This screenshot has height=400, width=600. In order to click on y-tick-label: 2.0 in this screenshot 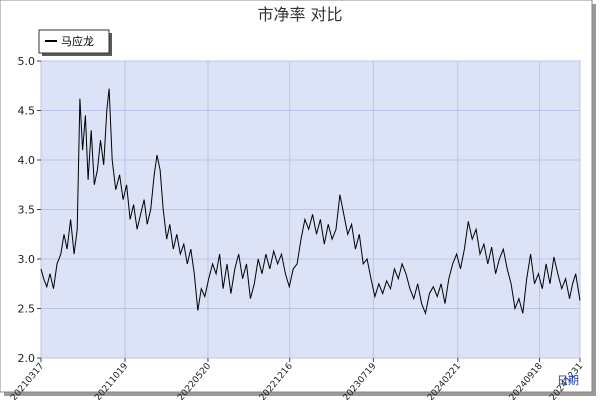, I will do `click(27, 358)`.